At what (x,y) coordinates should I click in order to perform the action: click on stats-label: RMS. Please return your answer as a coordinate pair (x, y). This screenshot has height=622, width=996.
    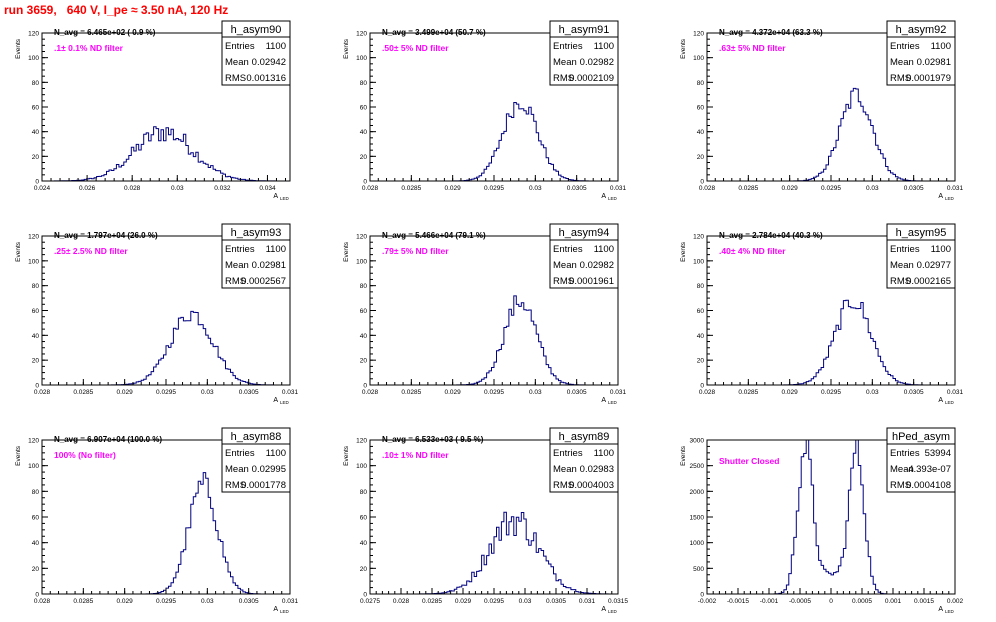
    Looking at the image, I should click on (235, 485).